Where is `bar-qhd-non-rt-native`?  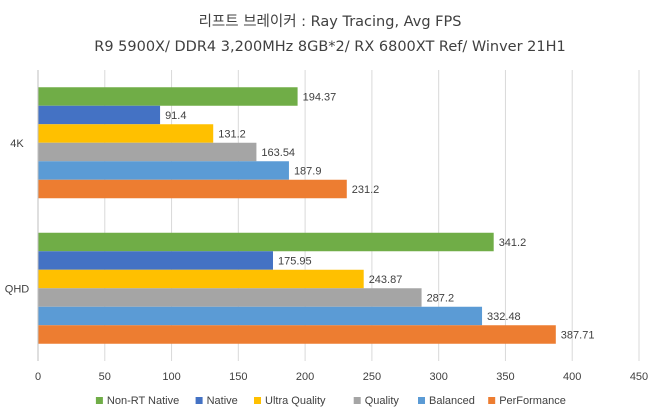
bar-qhd-non-rt-native is located at coordinates (266, 242).